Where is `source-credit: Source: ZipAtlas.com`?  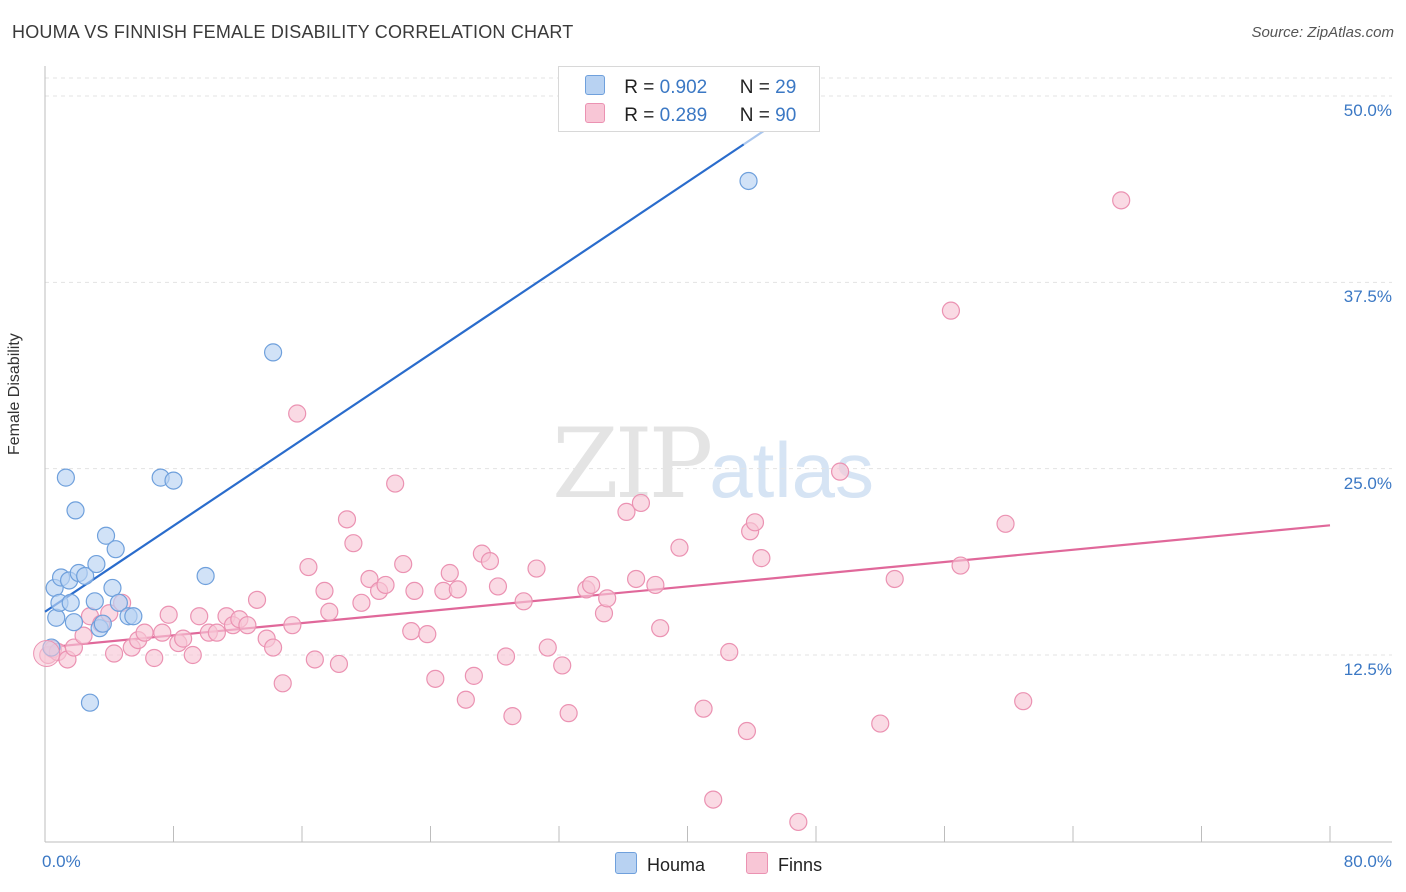 source-credit: Source: ZipAtlas.com is located at coordinates (1322, 32).